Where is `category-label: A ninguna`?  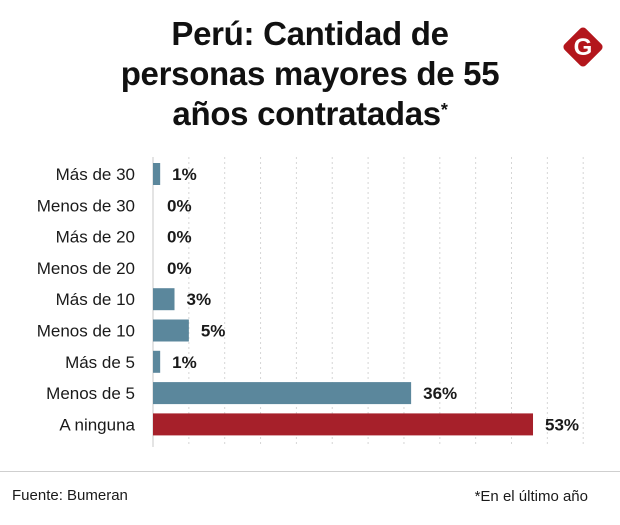
category-label: A ninguna is located at coordinates (97, 424).